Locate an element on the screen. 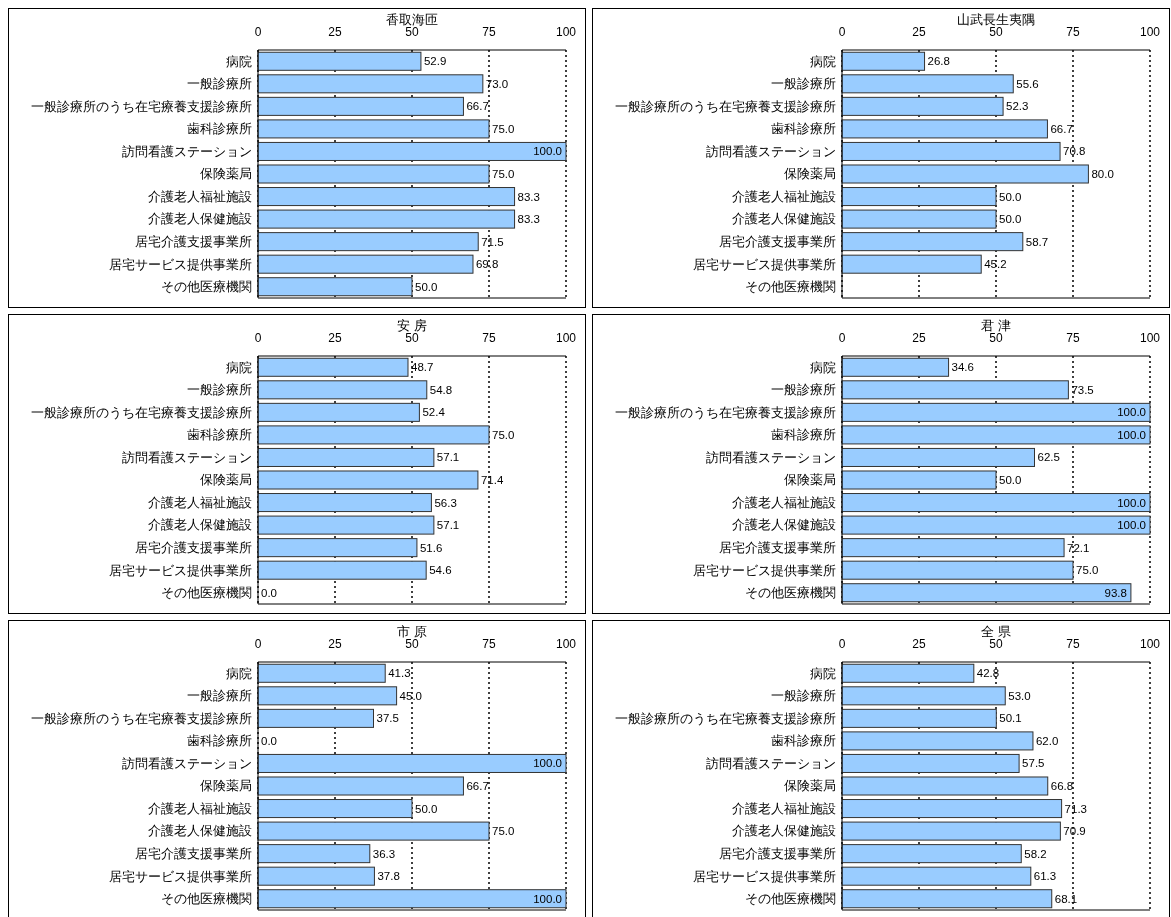 This screenshot has height=917, width=1171. data-label: 71.5 is located at coordinates (492, 241).